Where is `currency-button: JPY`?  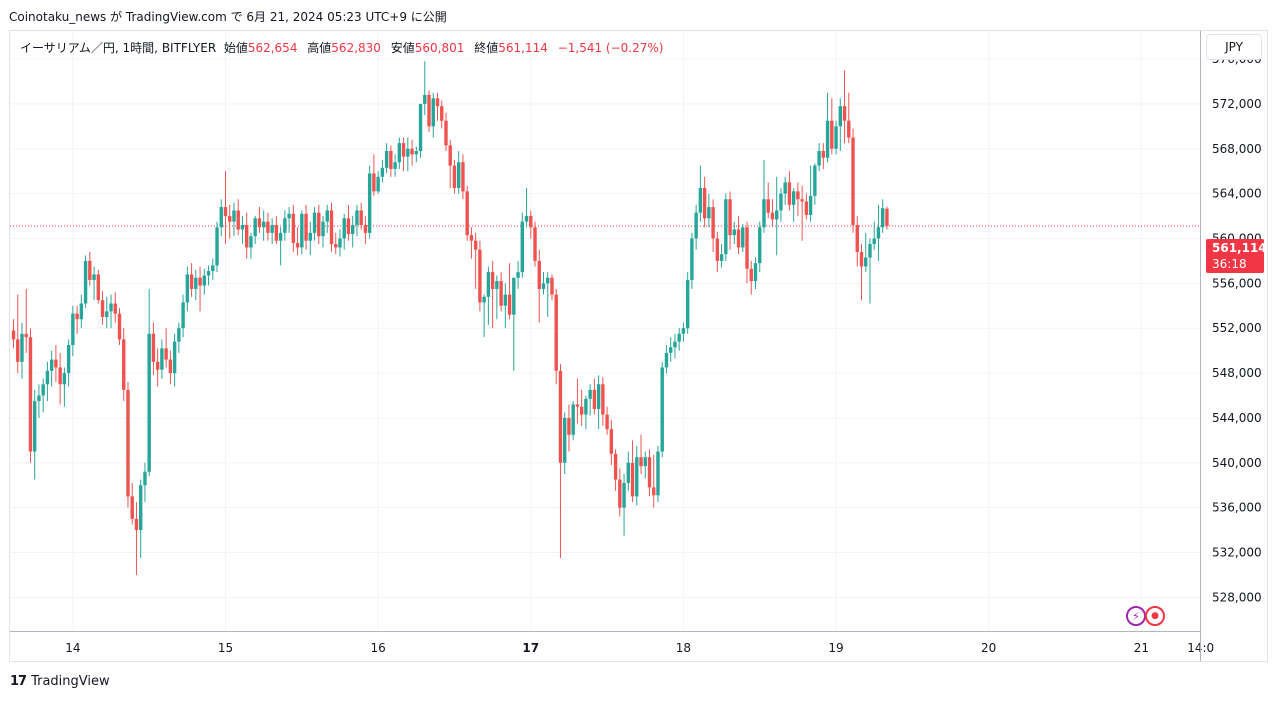 currency-button: JPY is located at coordinates (1234, 47).